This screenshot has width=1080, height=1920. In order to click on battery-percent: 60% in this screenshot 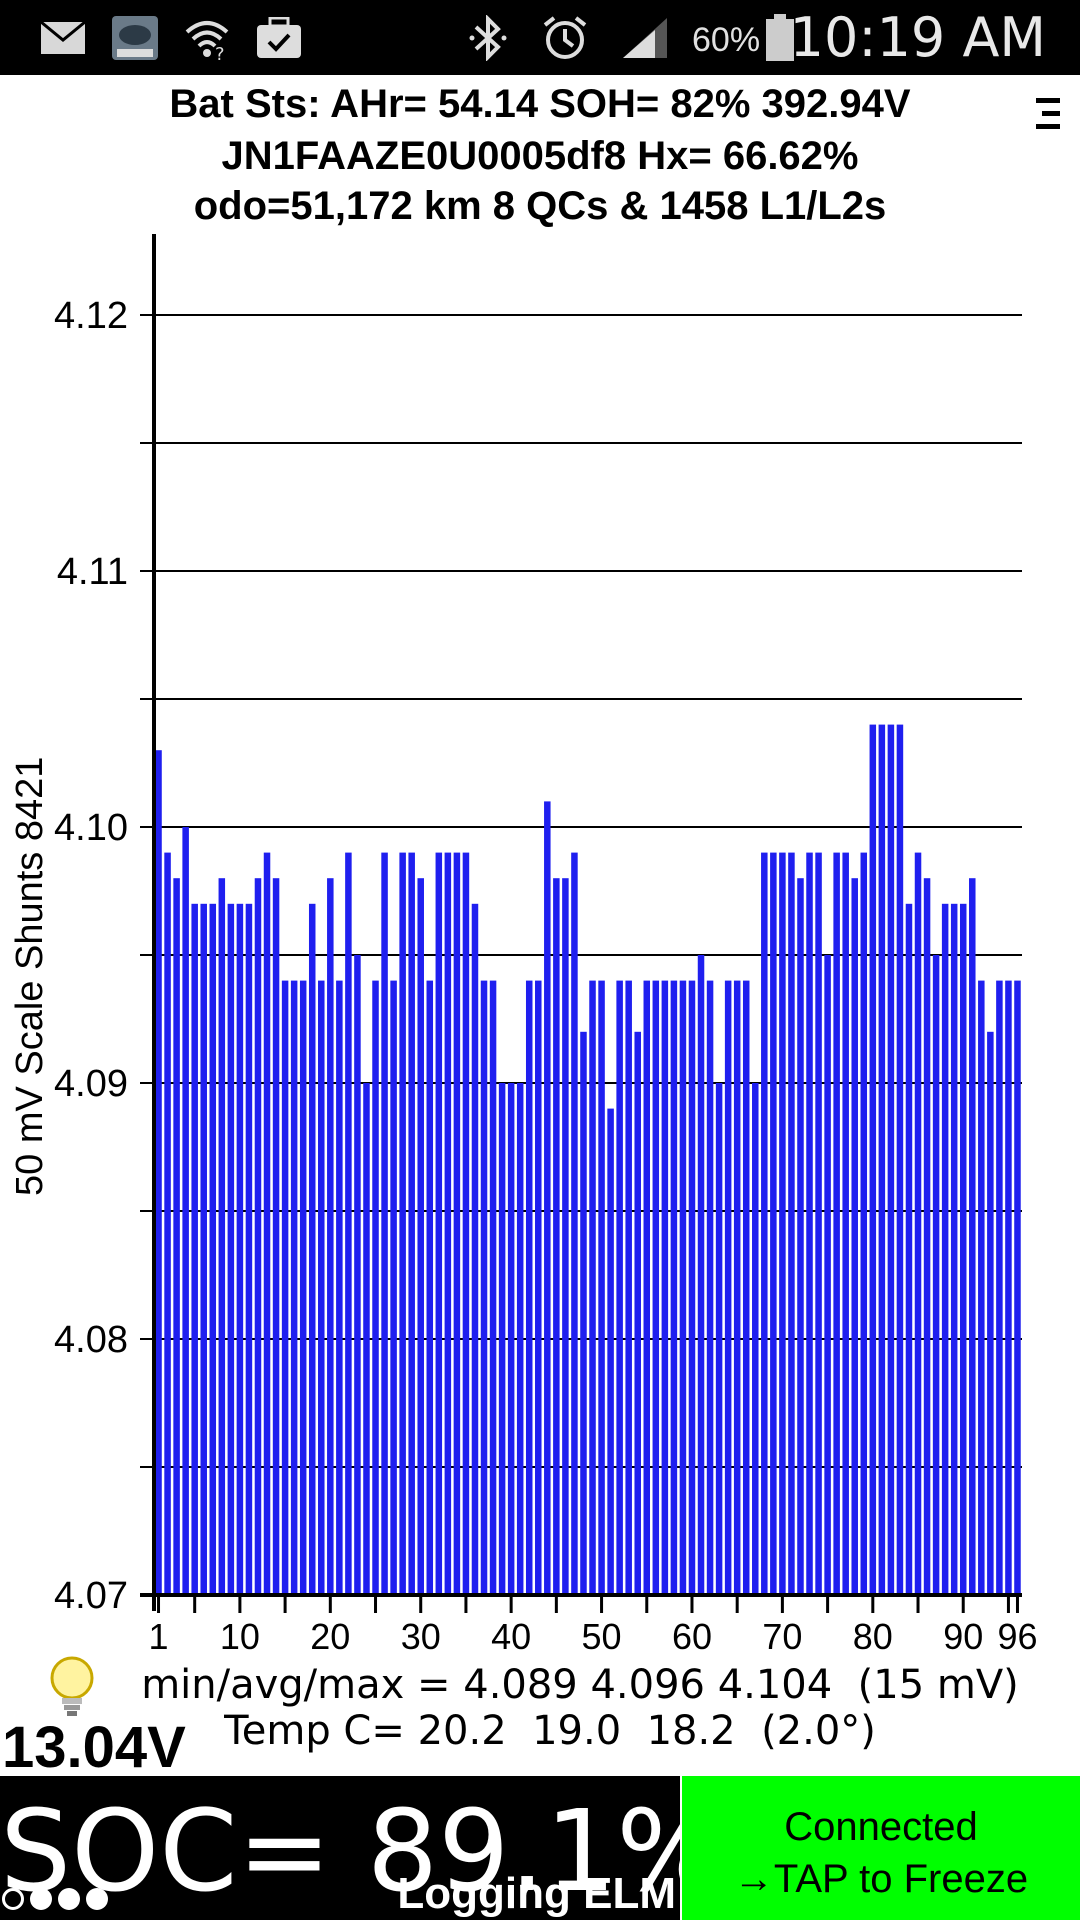, I will do `click(726, 40)`.